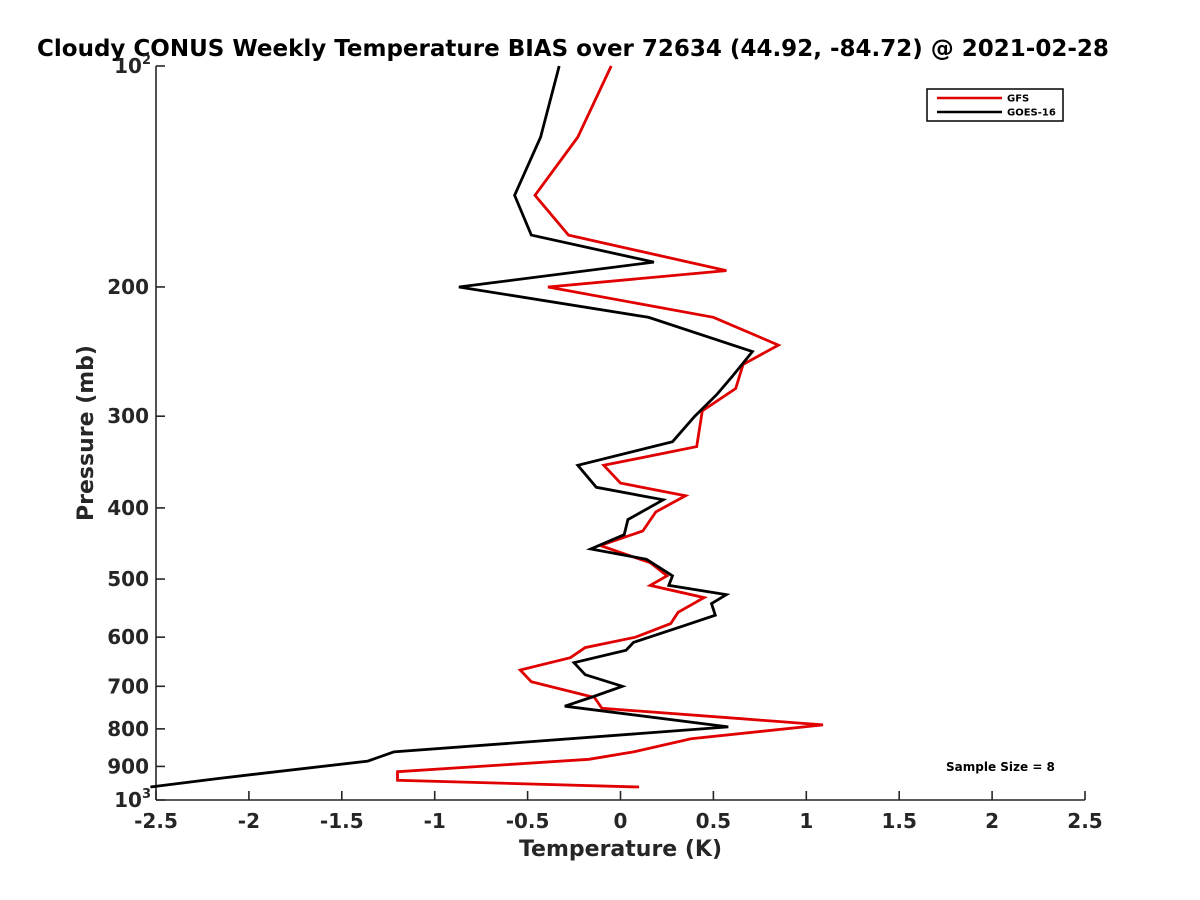 The height and width of the screenshot is (900, 1200). What do you see at coordinates (342, 821) in the screenshot?
I see `x-tick-label: -1.5` at bounding box center [342, 821].